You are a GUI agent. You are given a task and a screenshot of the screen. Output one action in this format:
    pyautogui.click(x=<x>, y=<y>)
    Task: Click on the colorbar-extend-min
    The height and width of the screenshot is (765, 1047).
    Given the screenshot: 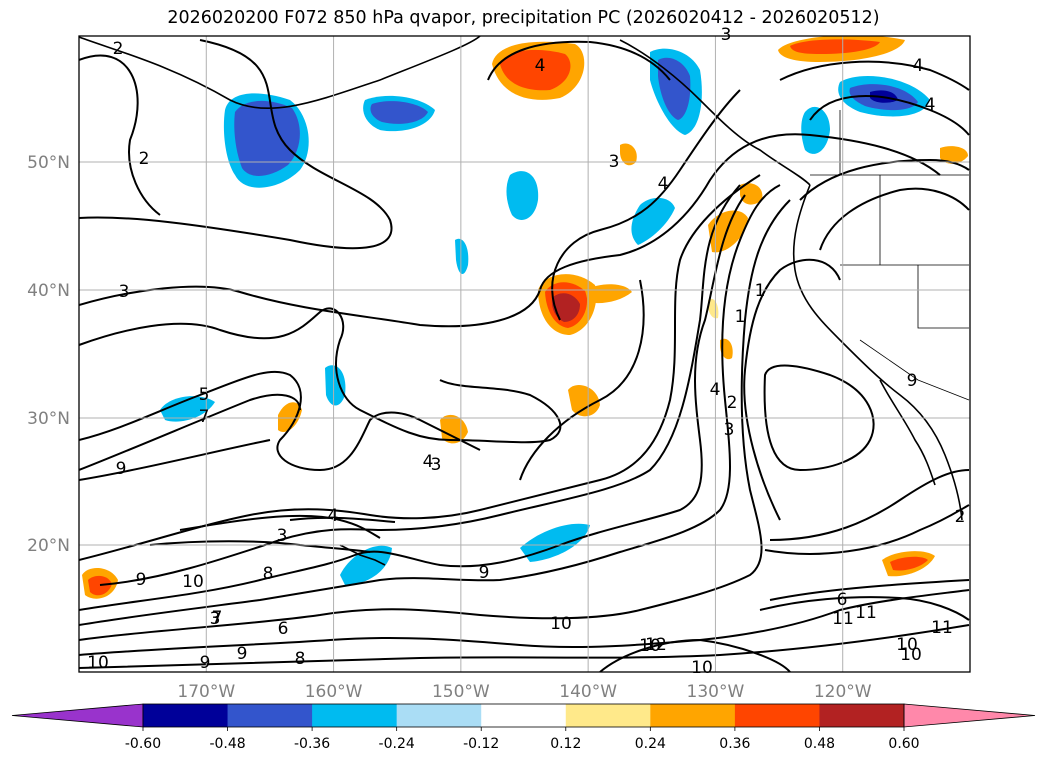 What is the action you would take?
    pyautogui.click(x=77, y=715)
    